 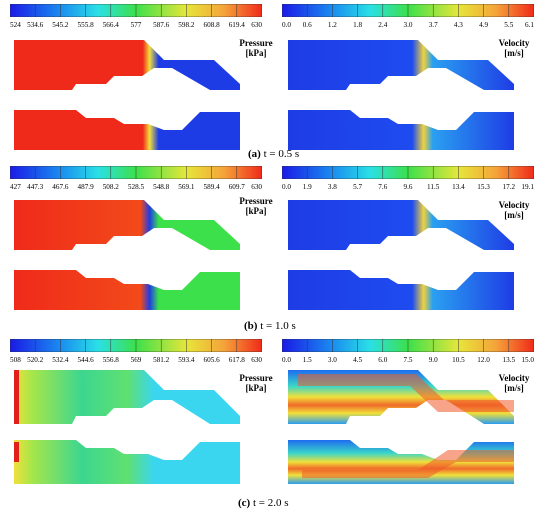 I want to click on velocity-tick-label: 7.5, so click(x=408, y=360).